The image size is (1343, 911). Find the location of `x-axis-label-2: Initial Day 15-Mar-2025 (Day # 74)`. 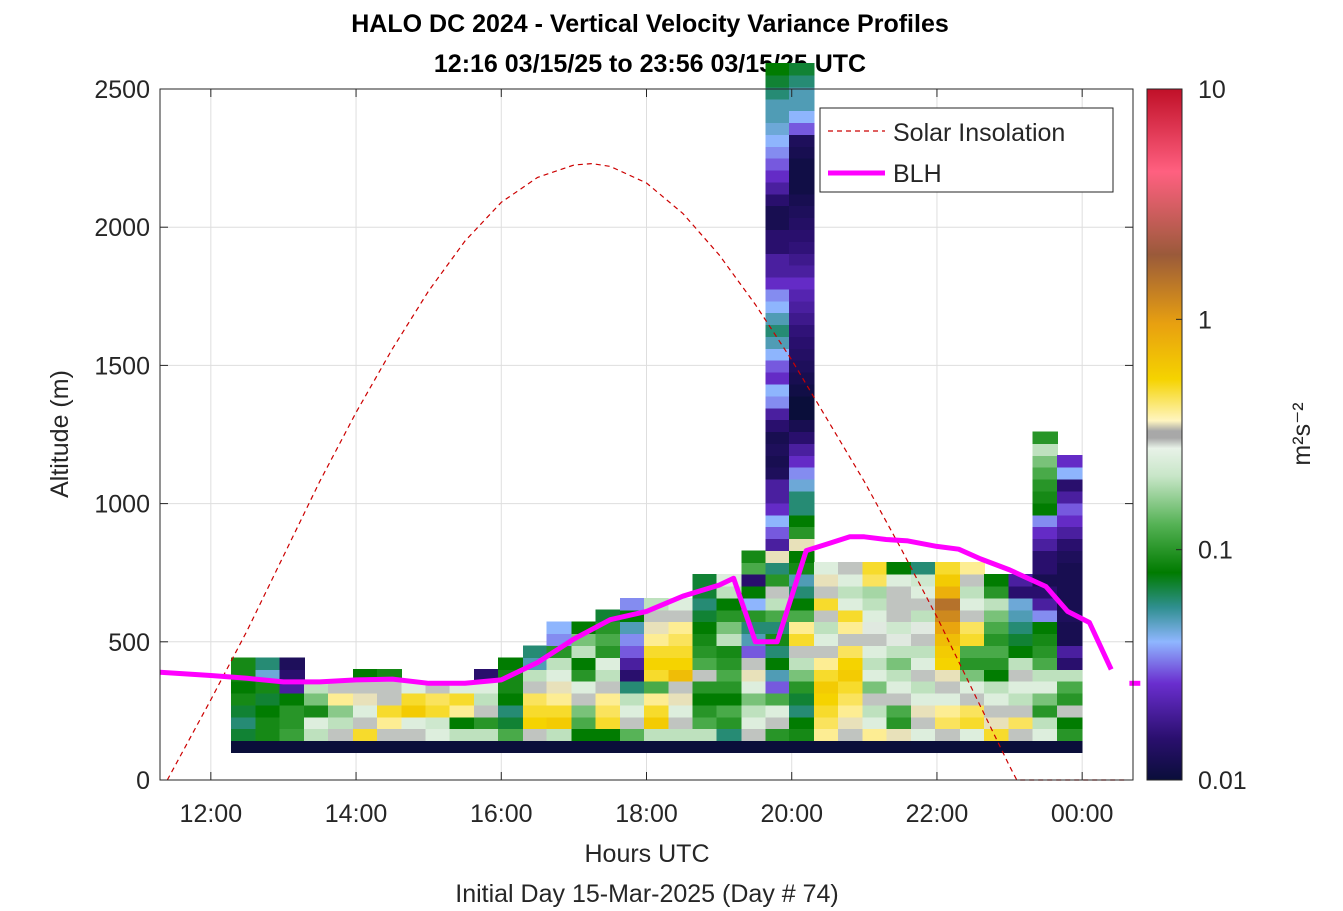

x-axis-label-2: Initial Day 15-Mar-2025 (Day # 74) is located at coordinates (647, 894).